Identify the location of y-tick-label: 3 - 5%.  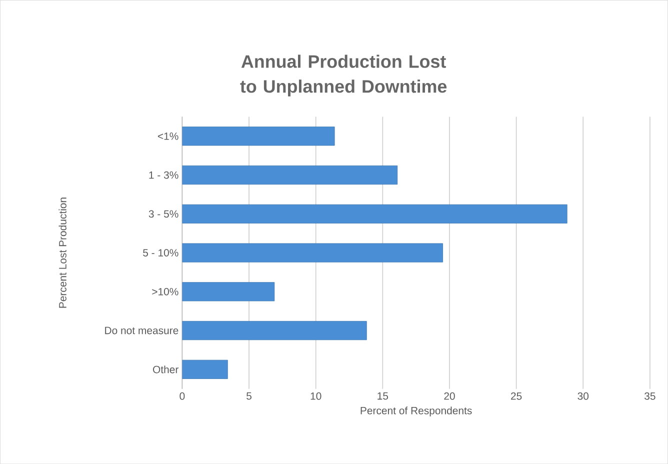
(163, 214).